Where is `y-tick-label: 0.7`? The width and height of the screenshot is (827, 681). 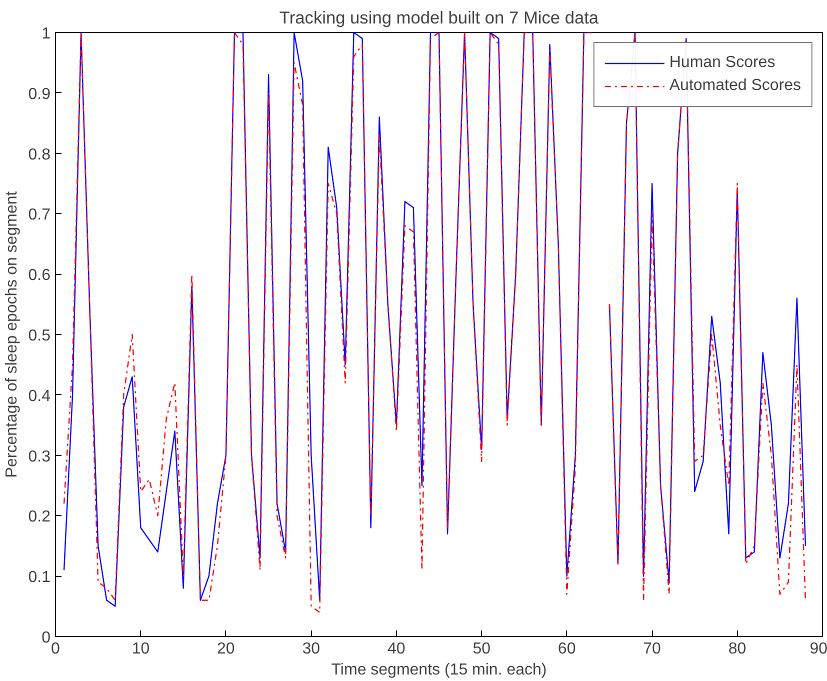 y-tick-label: 0.7 is located at coordinates (39, 215).